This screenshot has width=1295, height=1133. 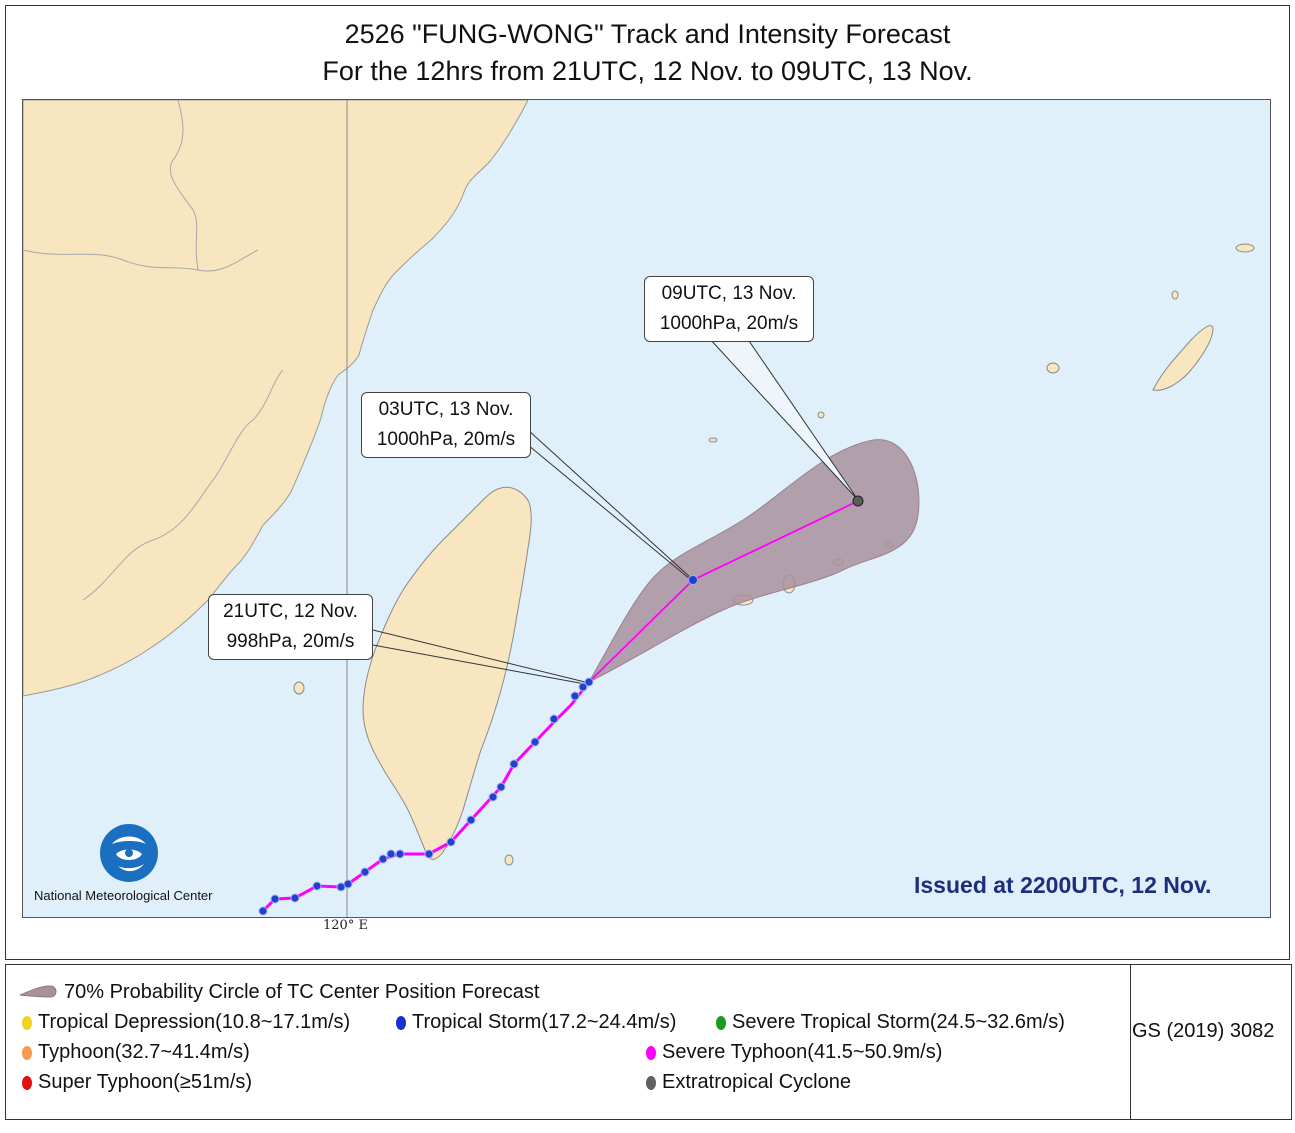 What do you see at coordinates (794, 1052) in the screenshot?
I see `legend-severe-typhoon: Severe Typhoon(41.5~50.9m/s)` at bounding box center [794, 1052].